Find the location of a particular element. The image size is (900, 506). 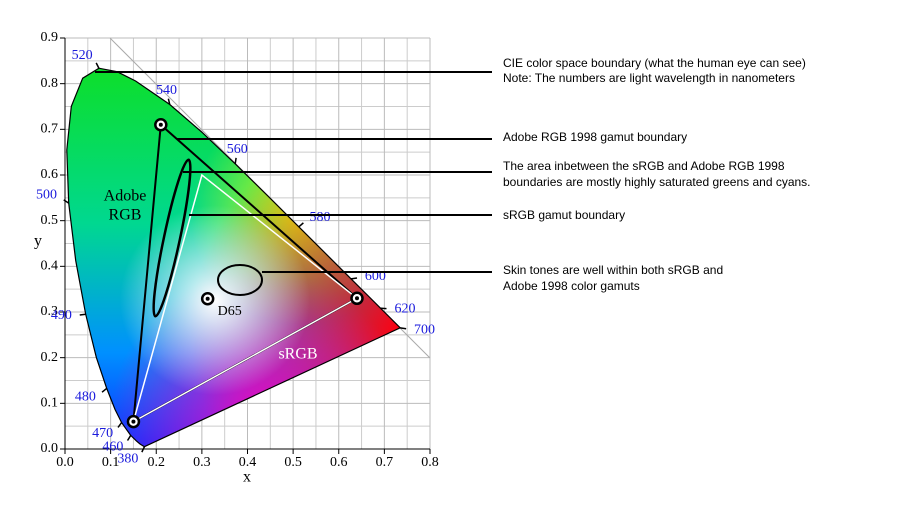

y-tick-label: 0.1 is located at coordinates (50, 403).